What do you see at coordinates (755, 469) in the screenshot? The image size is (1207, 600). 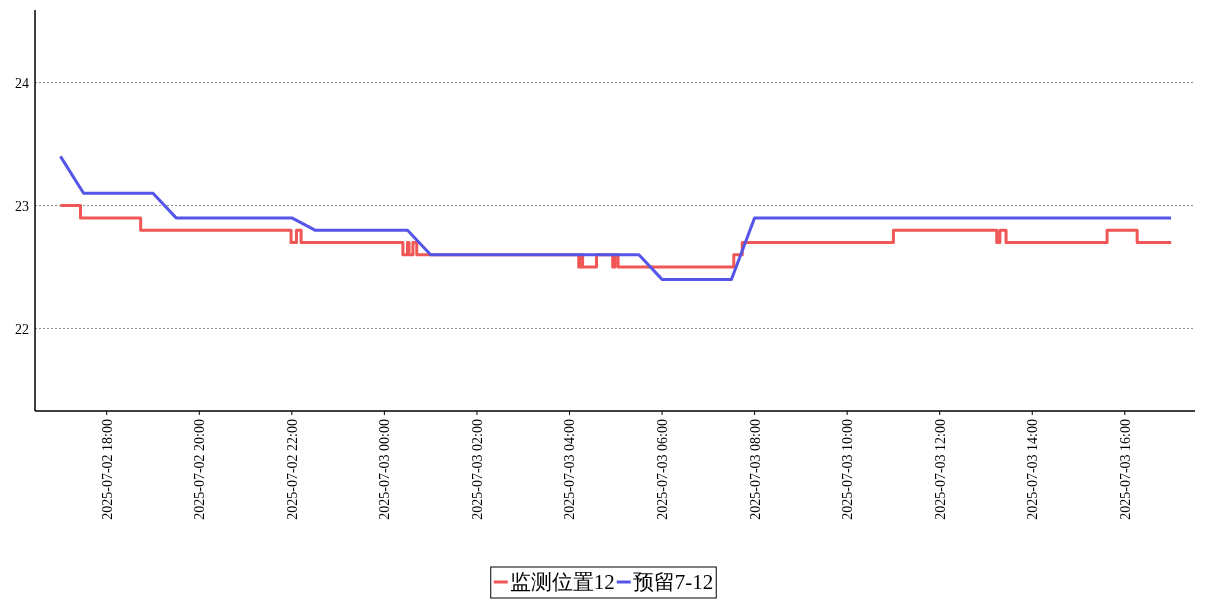 I see `x-tick-label: 2025-07-03 08:00` at bounding box center [755, 469].